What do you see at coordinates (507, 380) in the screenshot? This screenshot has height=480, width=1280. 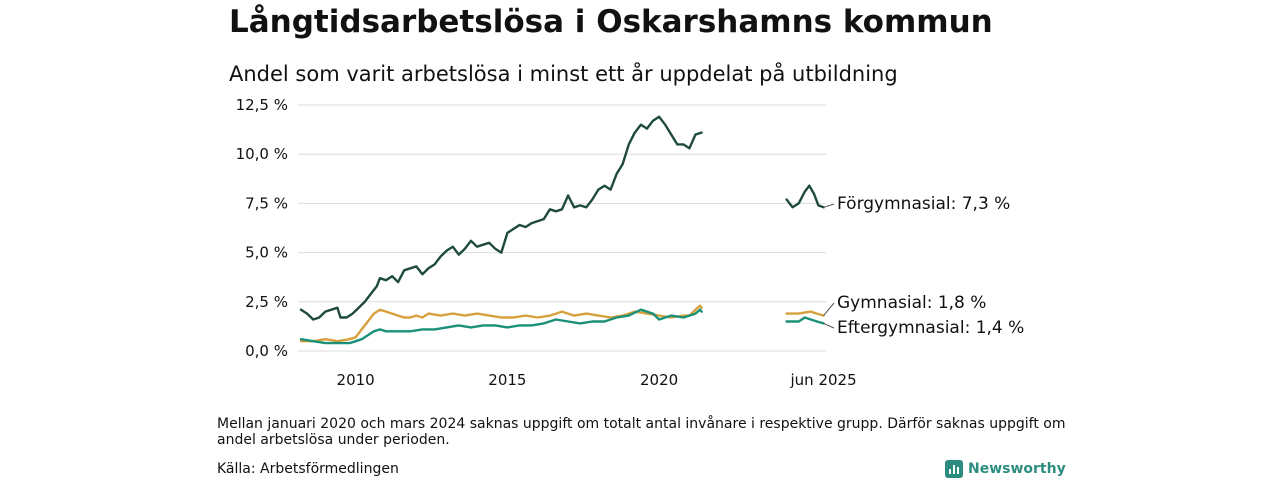 I see `x-tick-label: 2015` at bounding box center [507, 380].